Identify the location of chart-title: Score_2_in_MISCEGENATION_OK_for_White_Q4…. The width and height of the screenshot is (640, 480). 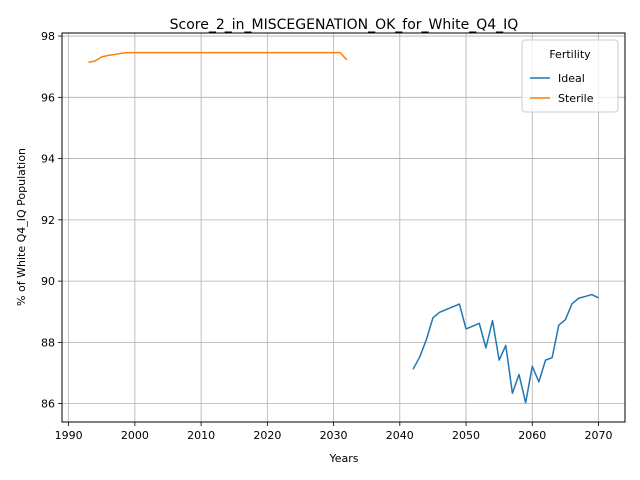
(344, 25).